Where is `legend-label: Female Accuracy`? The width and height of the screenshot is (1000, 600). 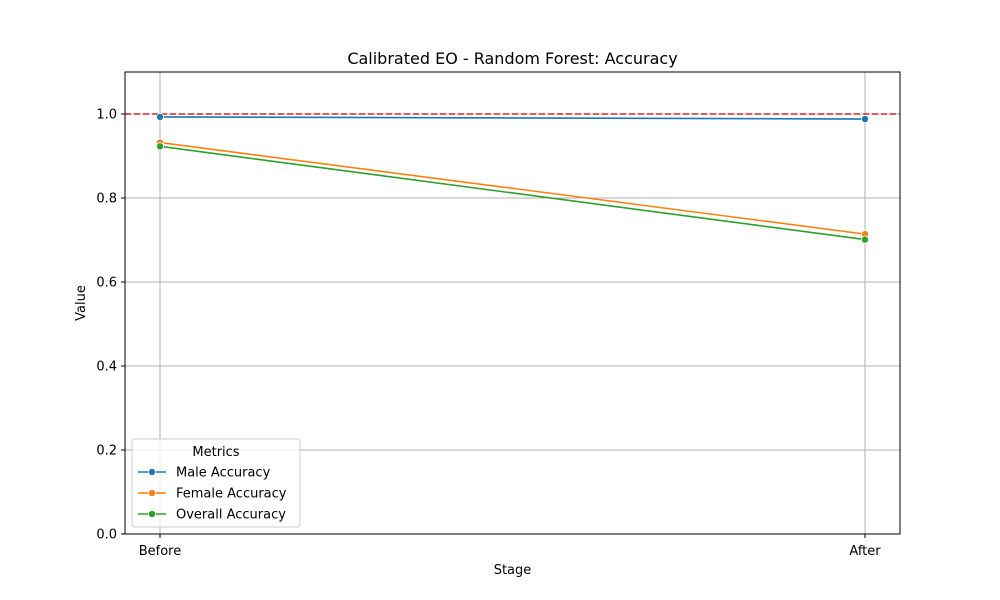
legend-label: Female Accuracy is located at coordinates (231, 494).